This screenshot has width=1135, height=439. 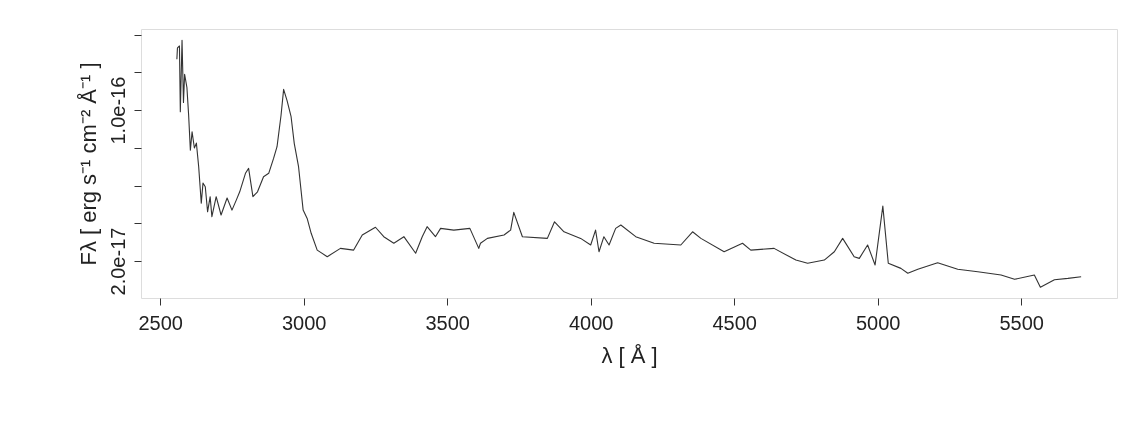 What do you see at coordinates (878, 322) in the screenshot?
I see `x-tick-label: 5000` at bounding box center [878, 322].